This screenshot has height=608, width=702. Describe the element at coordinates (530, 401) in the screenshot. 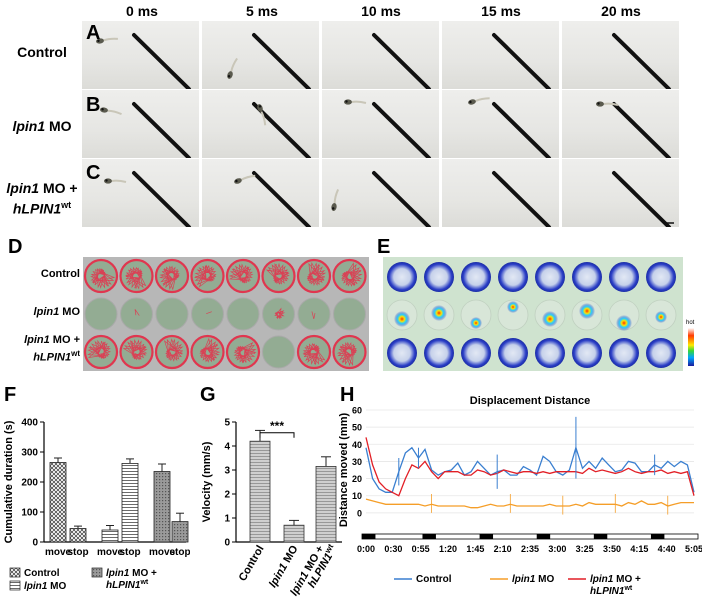

I see `chart-title: Displacement Distance` at that location.